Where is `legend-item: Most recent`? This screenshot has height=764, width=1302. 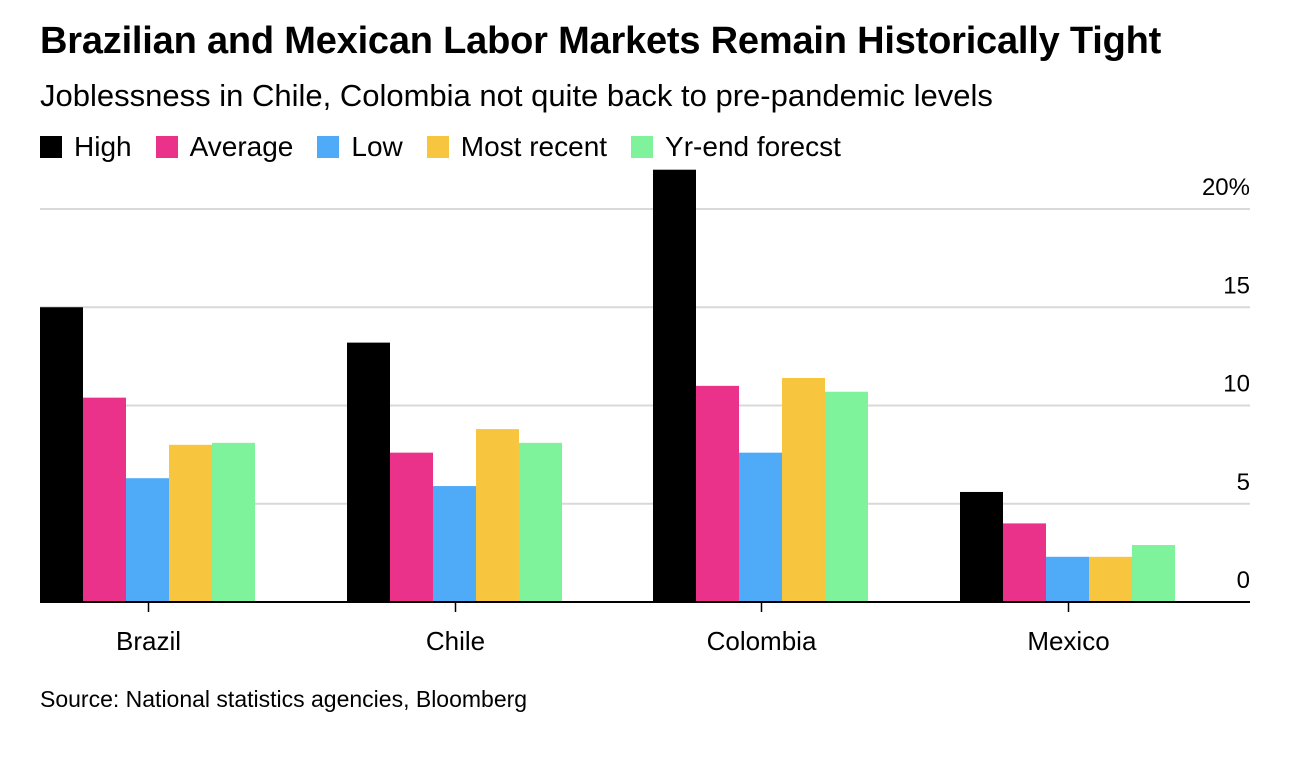
legend-item: Most recent is located at coordinates (517, 147).